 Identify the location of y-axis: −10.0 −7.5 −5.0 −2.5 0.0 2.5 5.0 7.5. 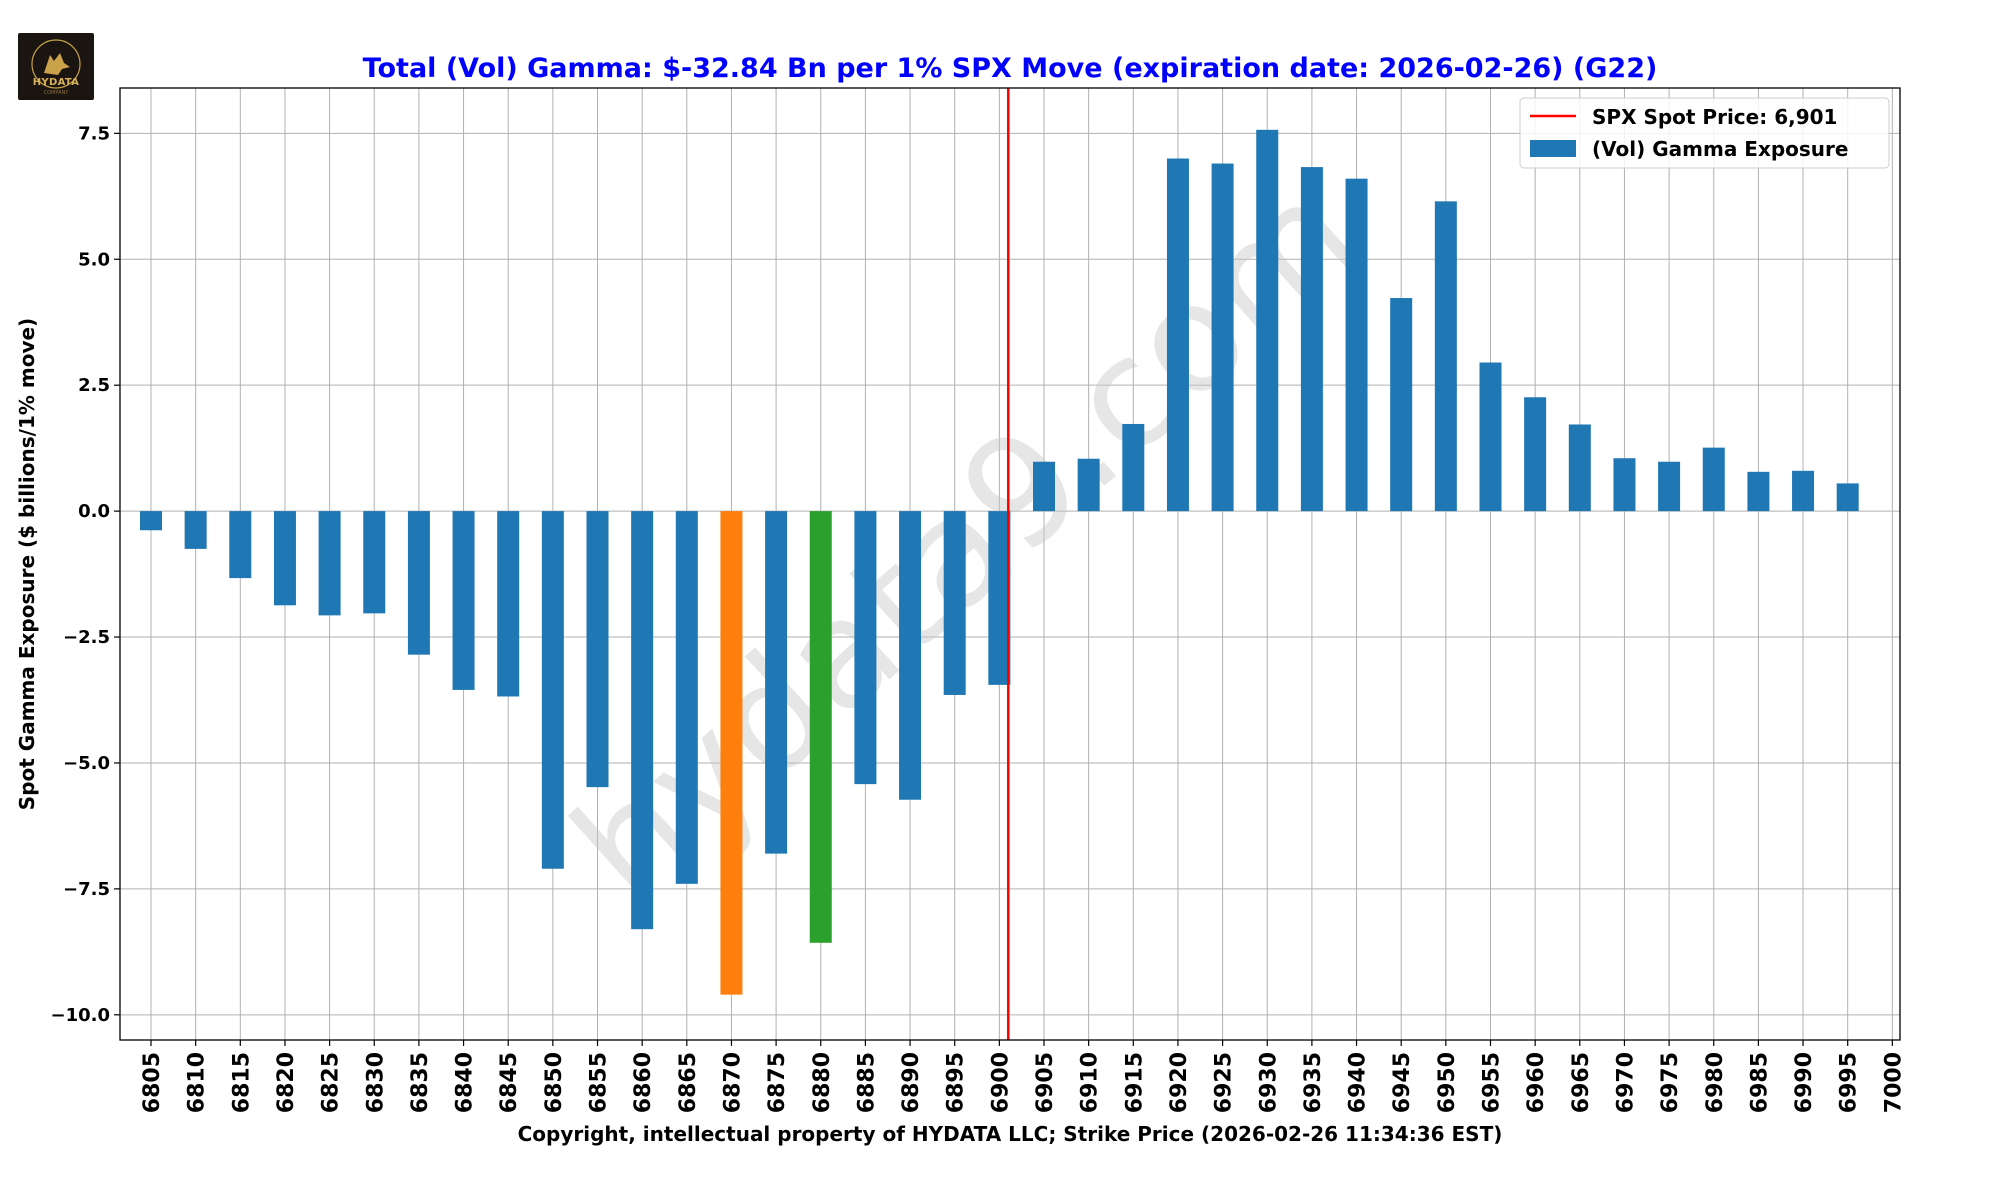
(85, 574).